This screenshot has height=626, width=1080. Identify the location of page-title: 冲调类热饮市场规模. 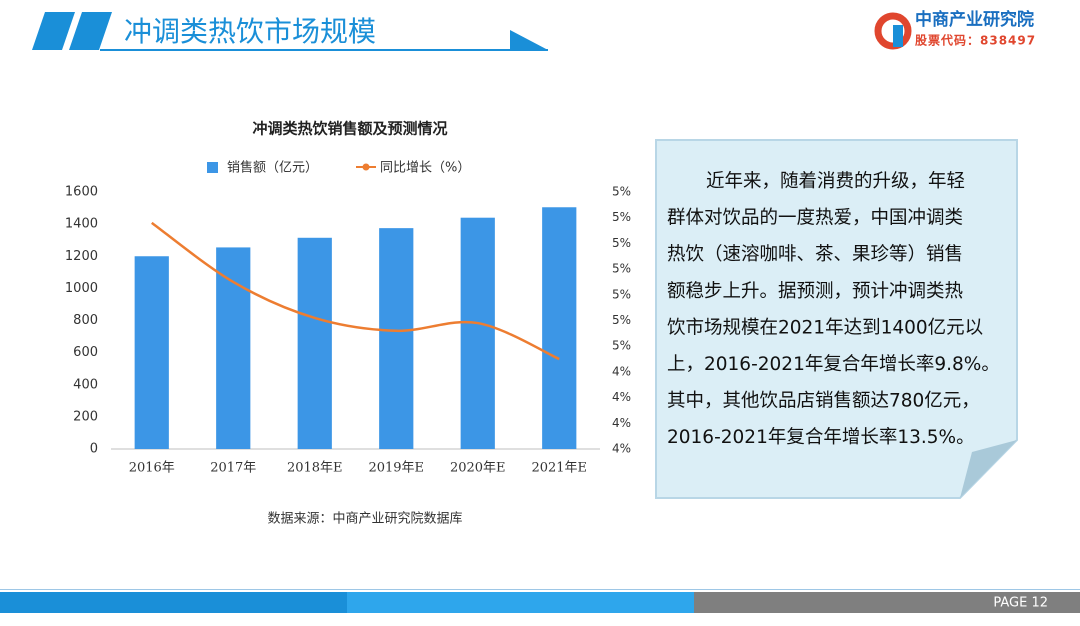
(250, 31).